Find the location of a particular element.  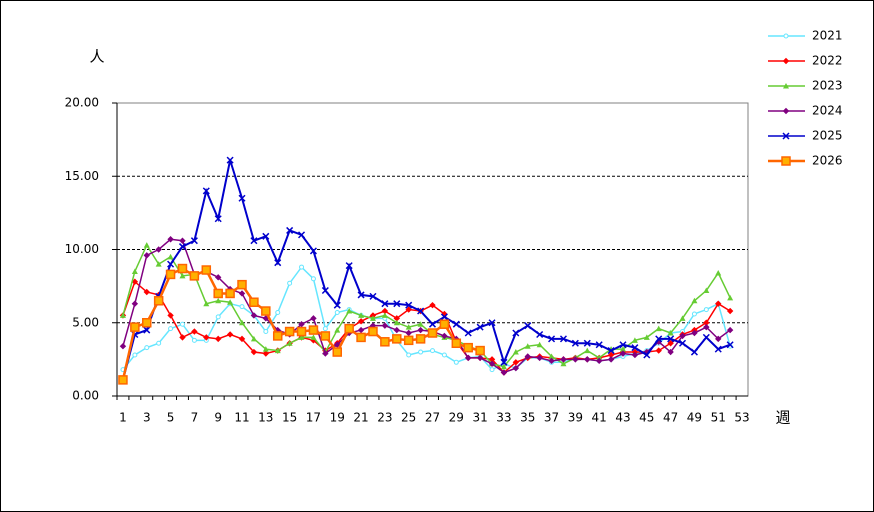

x-tick-label: 31 is located at coordinates (479, 418).